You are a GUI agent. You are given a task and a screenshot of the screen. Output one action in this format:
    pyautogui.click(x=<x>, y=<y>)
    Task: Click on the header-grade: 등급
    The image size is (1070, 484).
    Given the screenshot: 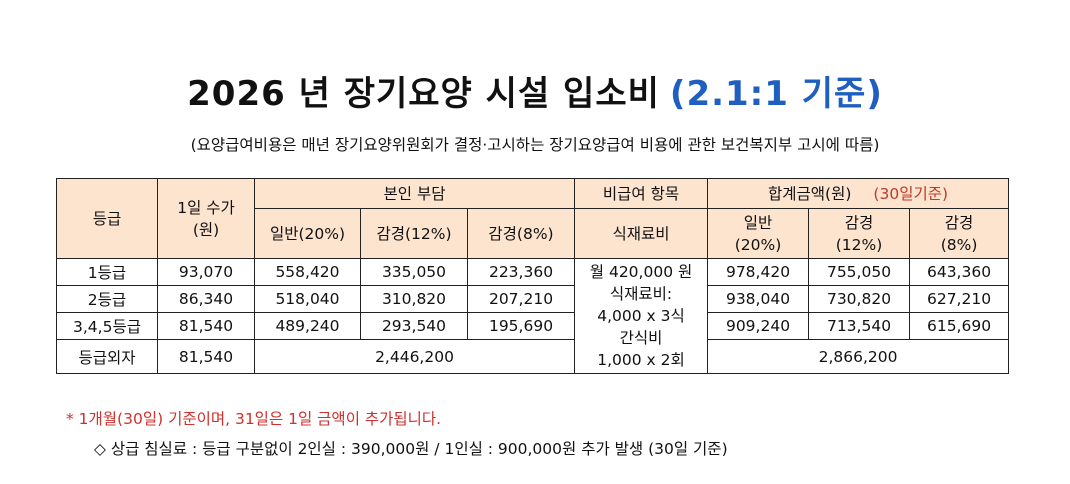 What is the action you would take?
    pyautogui.click(x=107, y=218)
    